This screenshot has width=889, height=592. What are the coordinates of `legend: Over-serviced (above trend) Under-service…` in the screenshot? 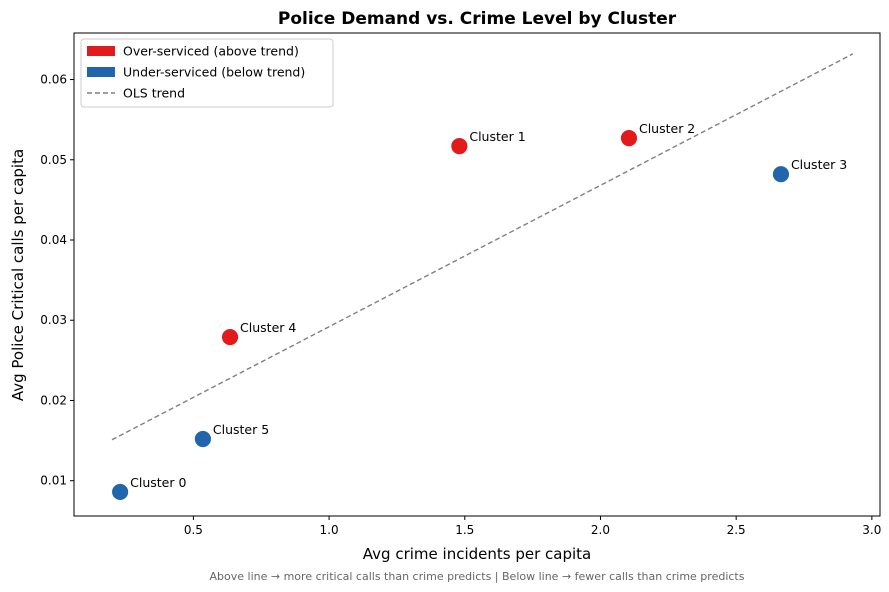 It's located at (207, 73).